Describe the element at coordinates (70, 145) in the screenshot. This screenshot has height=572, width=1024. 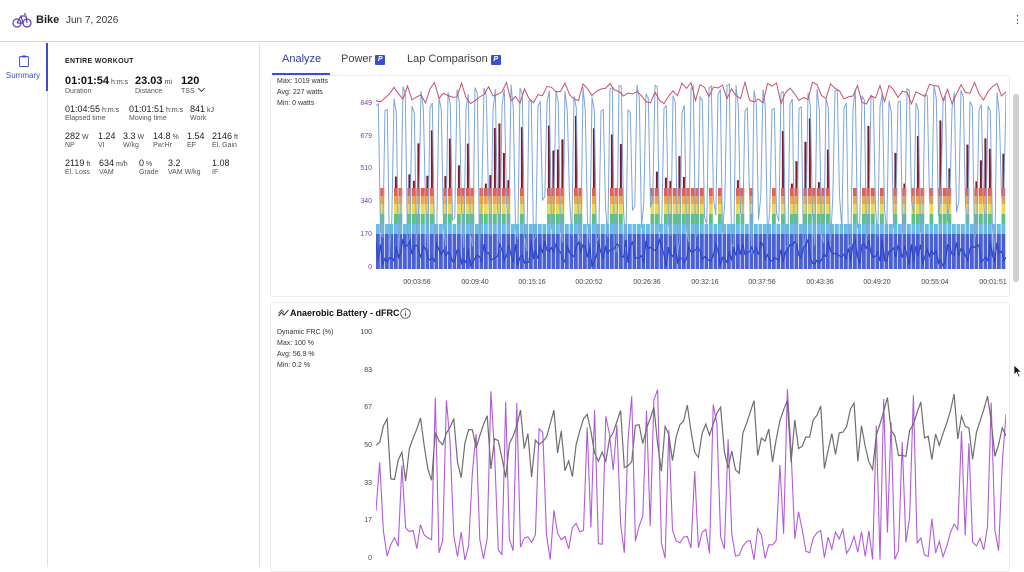
I see `stat-label: NP` at that location.